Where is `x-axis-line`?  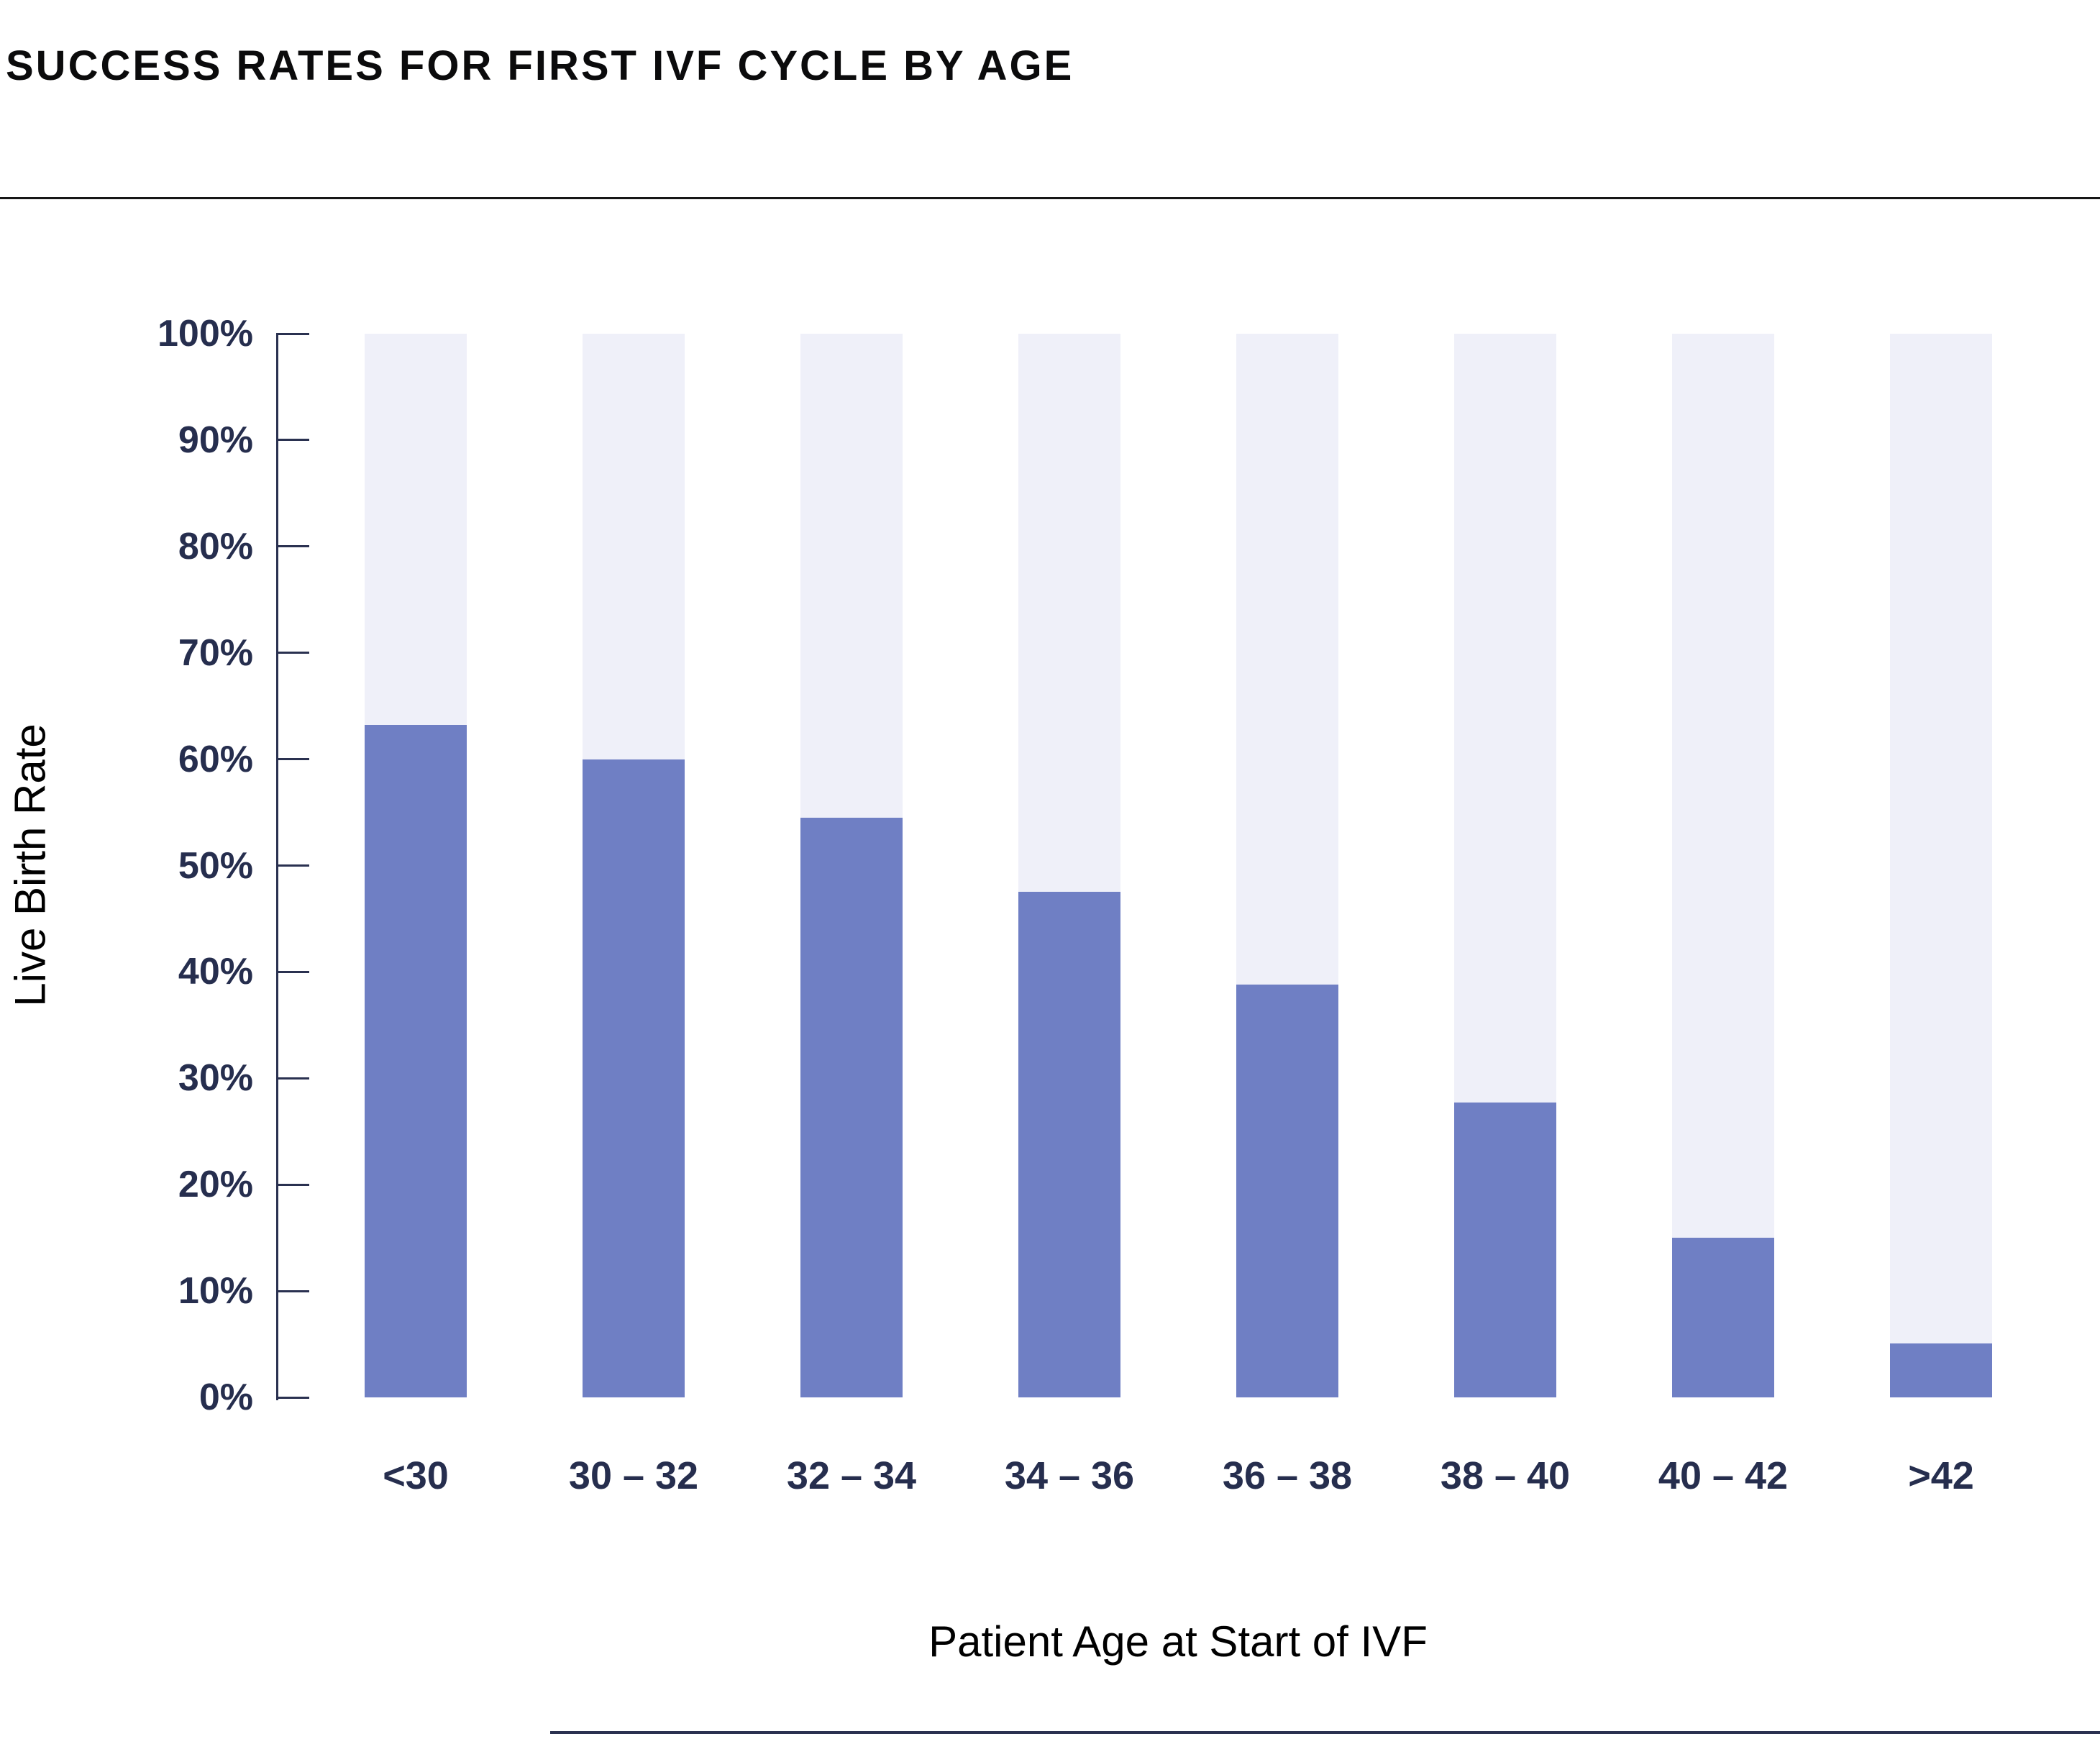
x-axis-line is located at coordinates (1325, 1732).